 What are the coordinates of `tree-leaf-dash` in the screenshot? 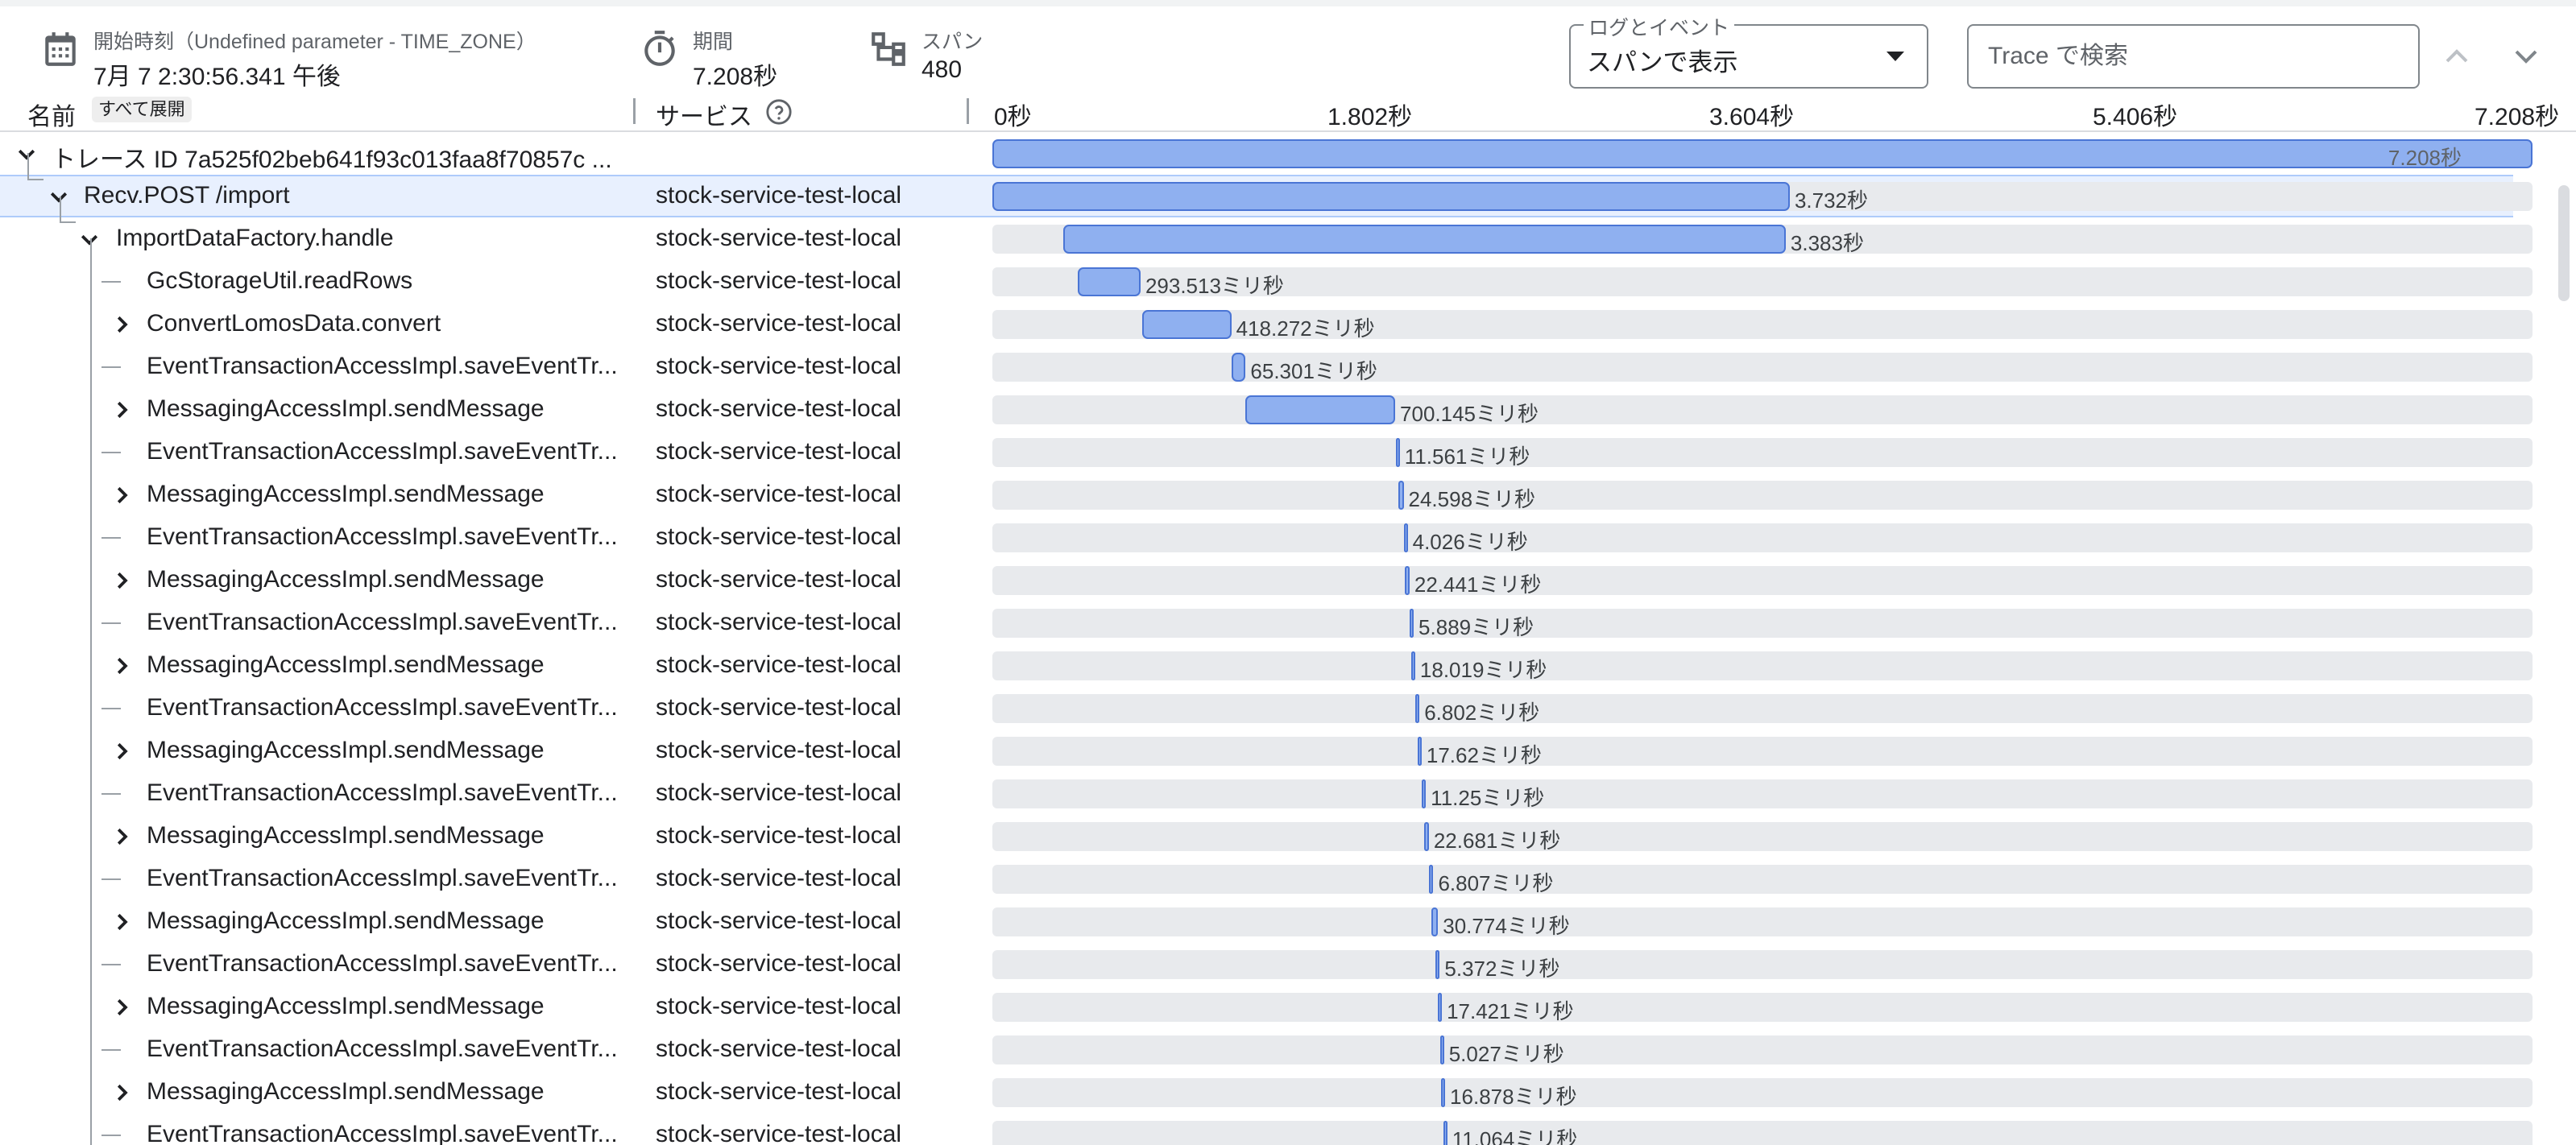 It's located at (111, 1135).